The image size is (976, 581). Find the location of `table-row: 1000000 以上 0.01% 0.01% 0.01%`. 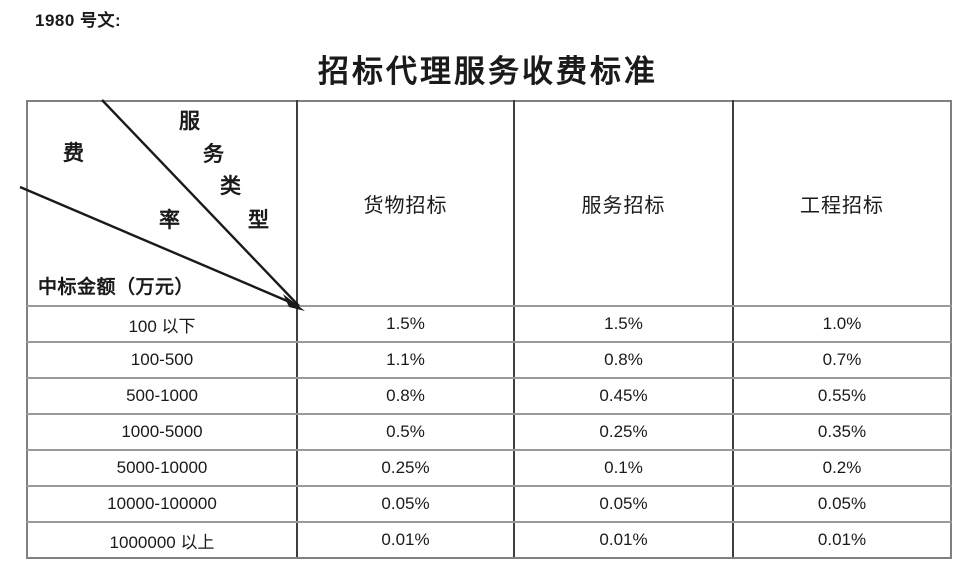

table-row: 1000000 以上 0.01% 0.01% 0.01% is located at coordinates (489, 540).